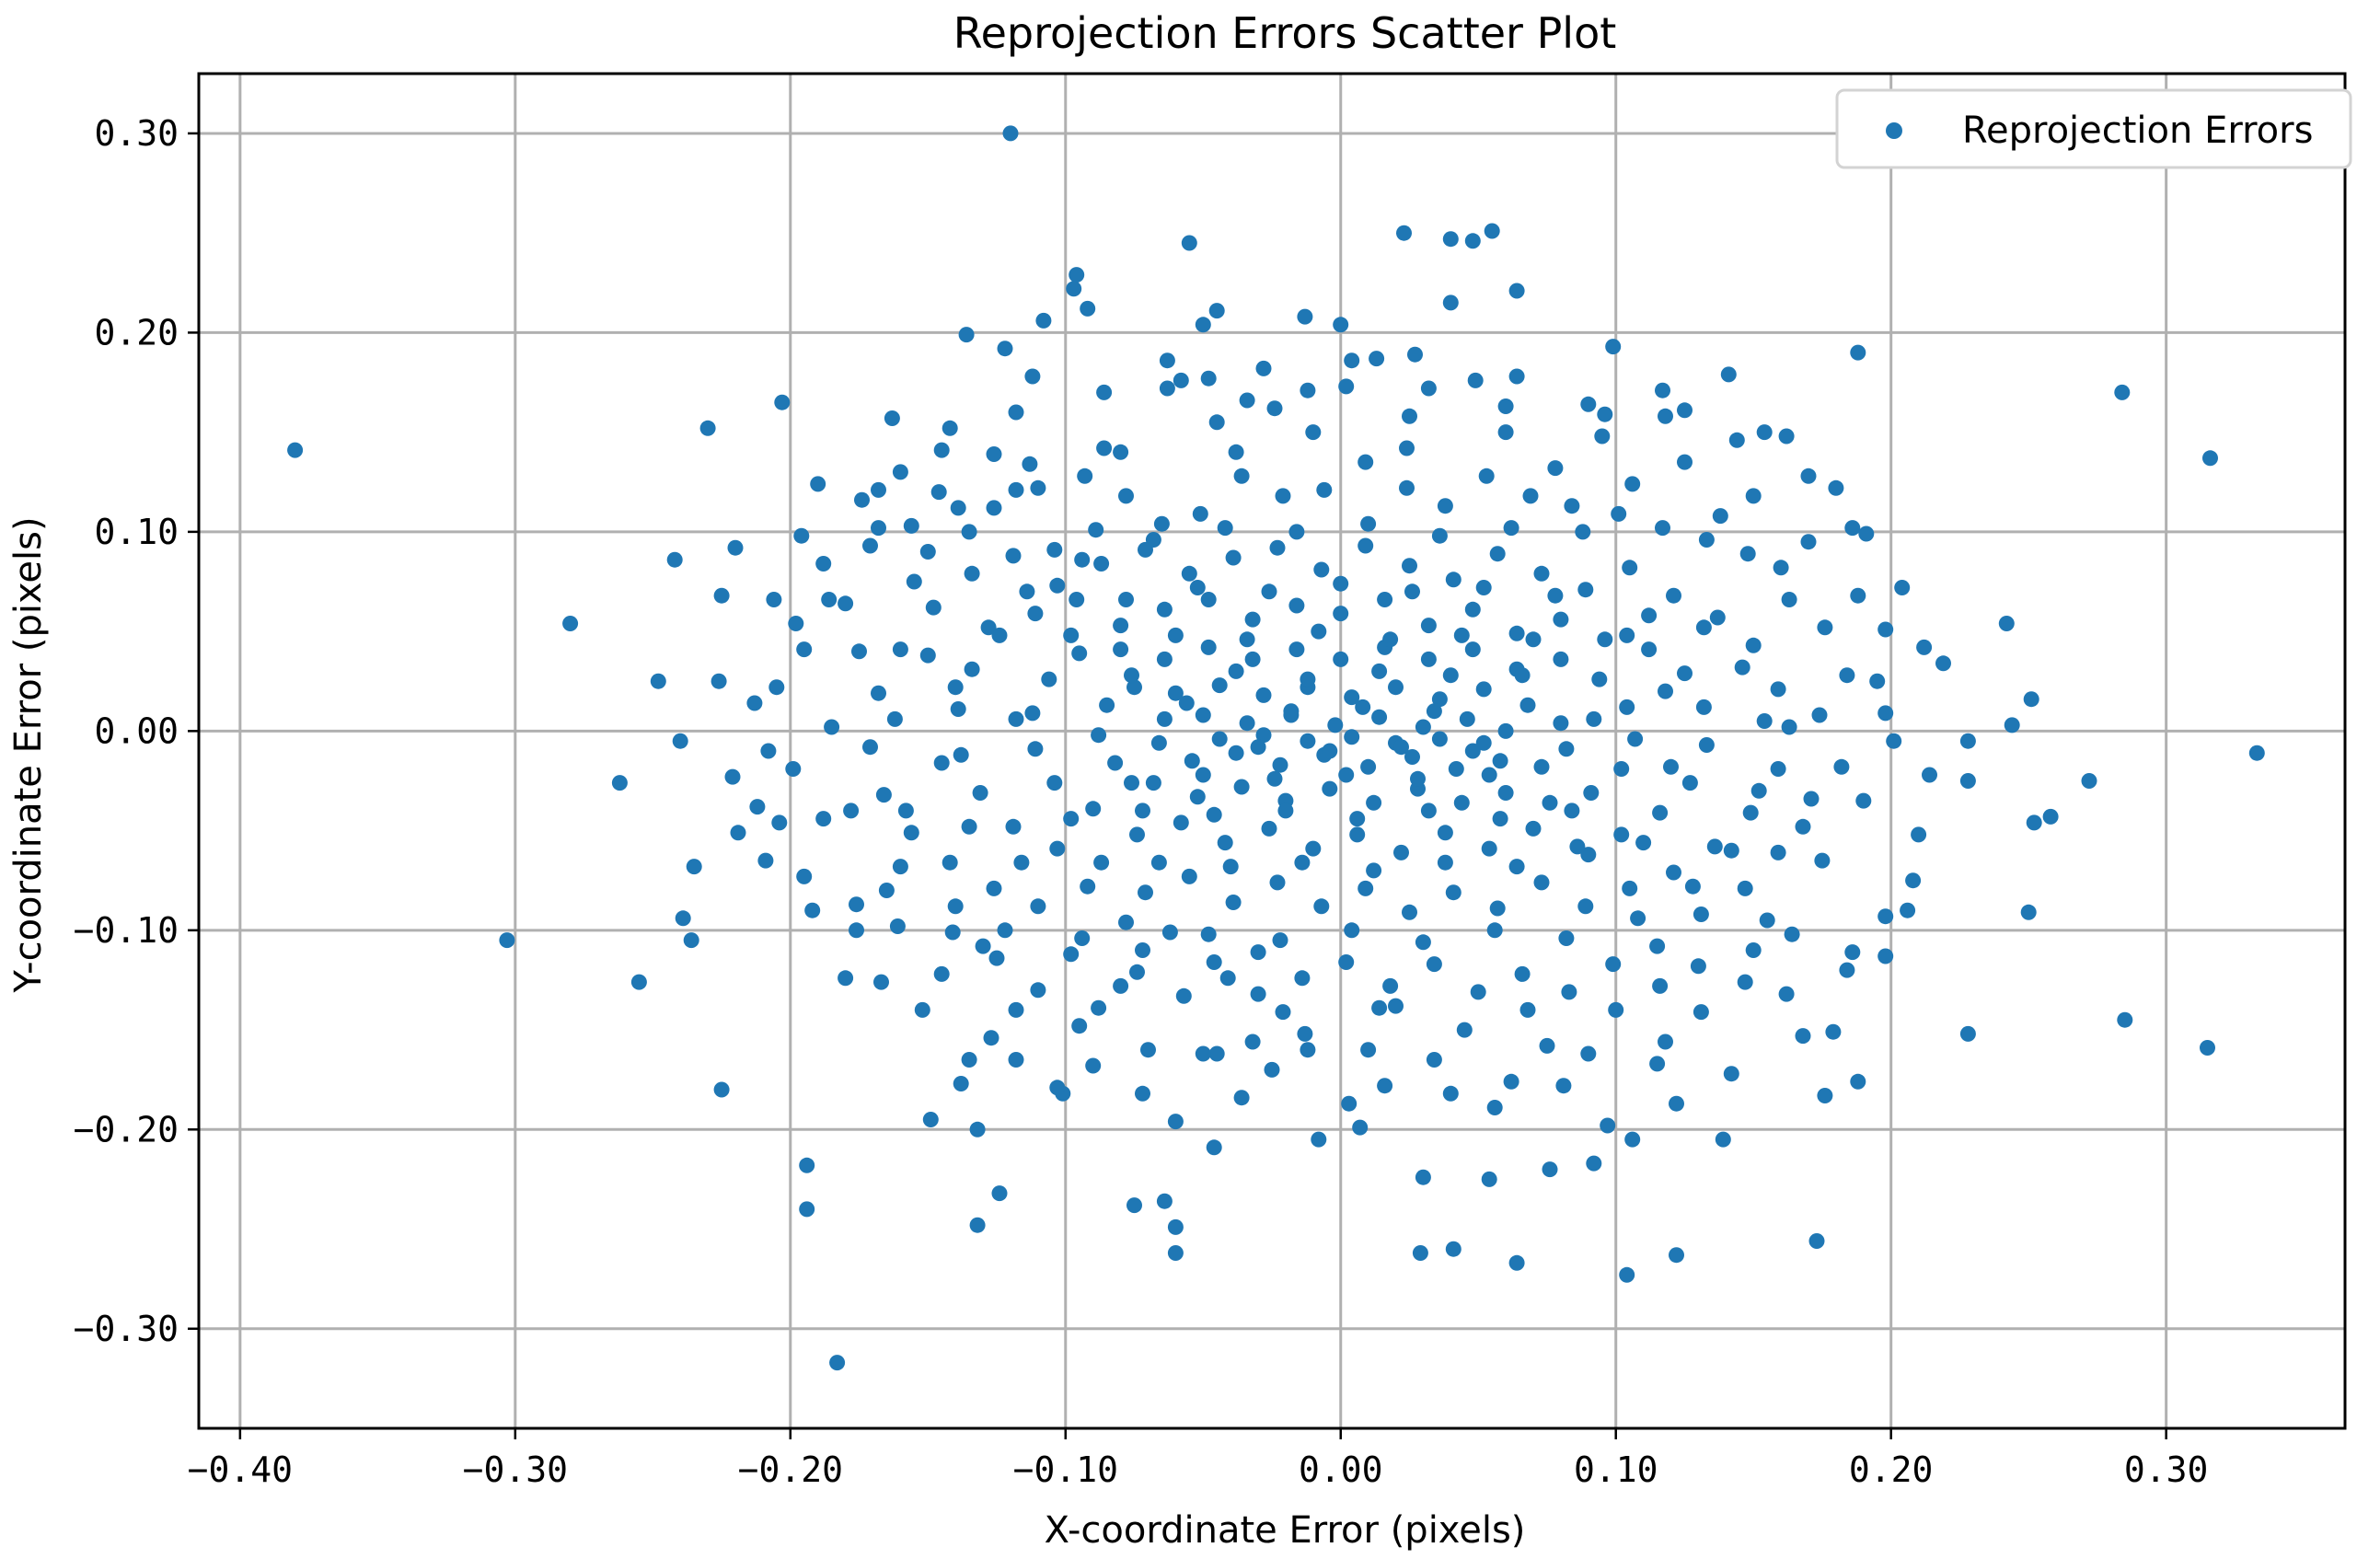  I want to click on x-tick-label-7: 0.30, so click(2166, 1469).